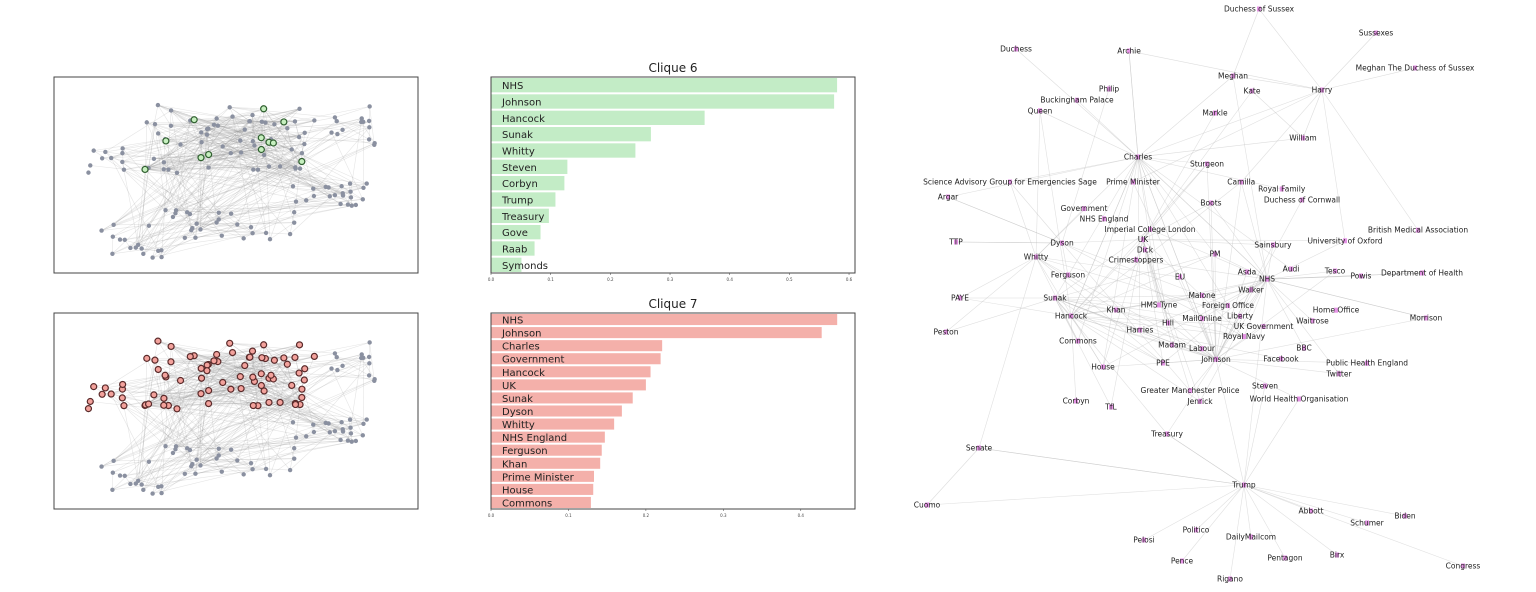 This screenshot has width=1536, height=592. Describe the element at coordinates (514, 250) in the screenshot. I see `bar-label: Raab` at that location.